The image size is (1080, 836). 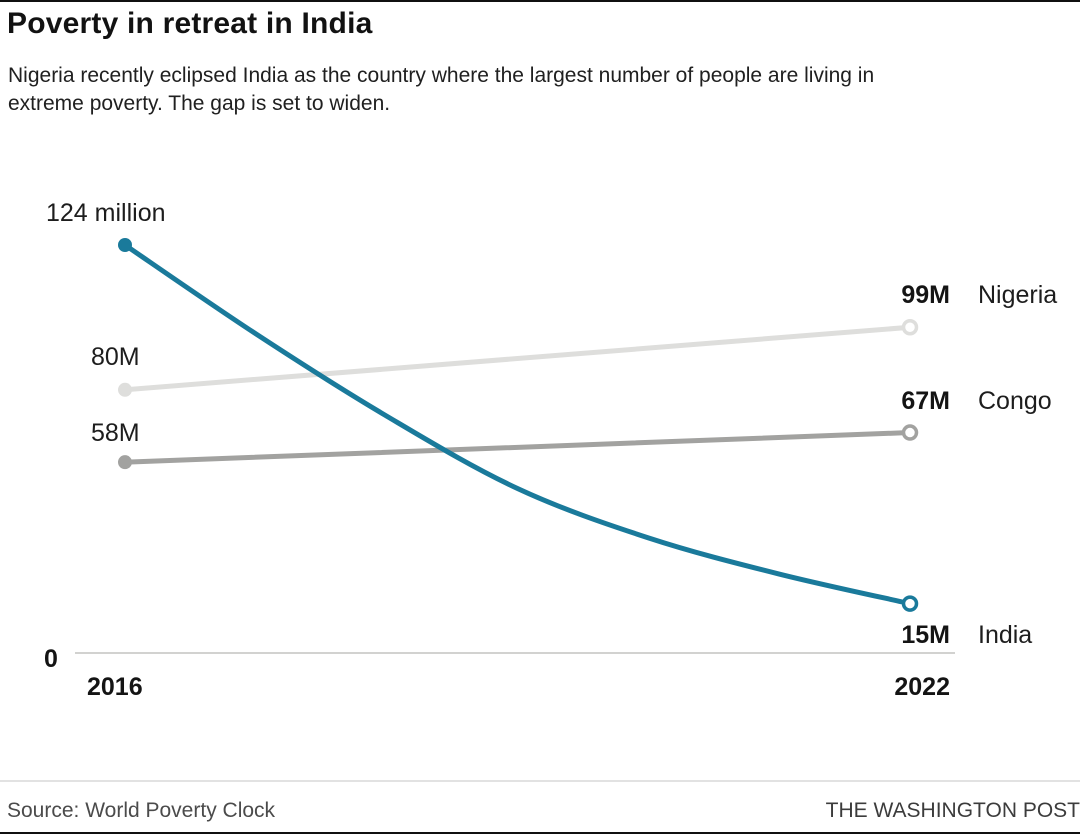 I want to click on x-tick-2022: 2022, so click(x=922, y=687).